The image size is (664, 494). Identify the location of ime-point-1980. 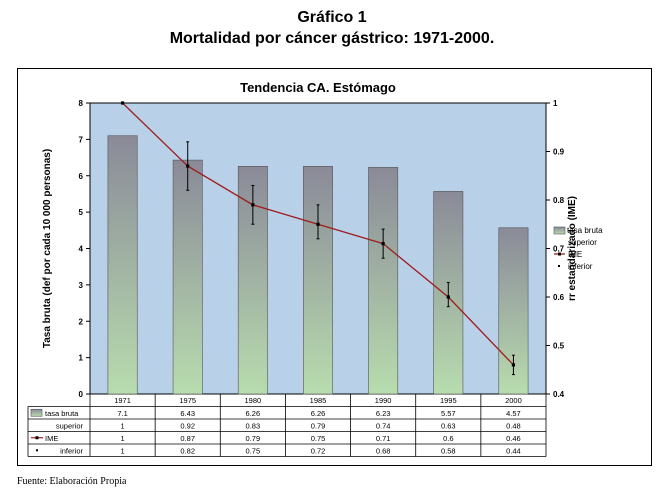
(253, 205).